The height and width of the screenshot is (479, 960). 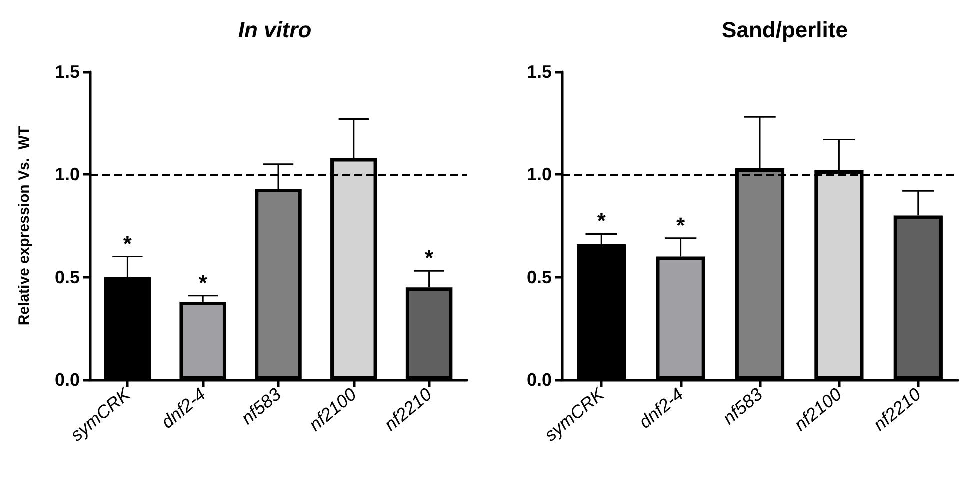 What do you see at coordinates (785, 30) in the screenshot?
I see `chart-title: Sand/perlite` at bounding box center [785, 30].